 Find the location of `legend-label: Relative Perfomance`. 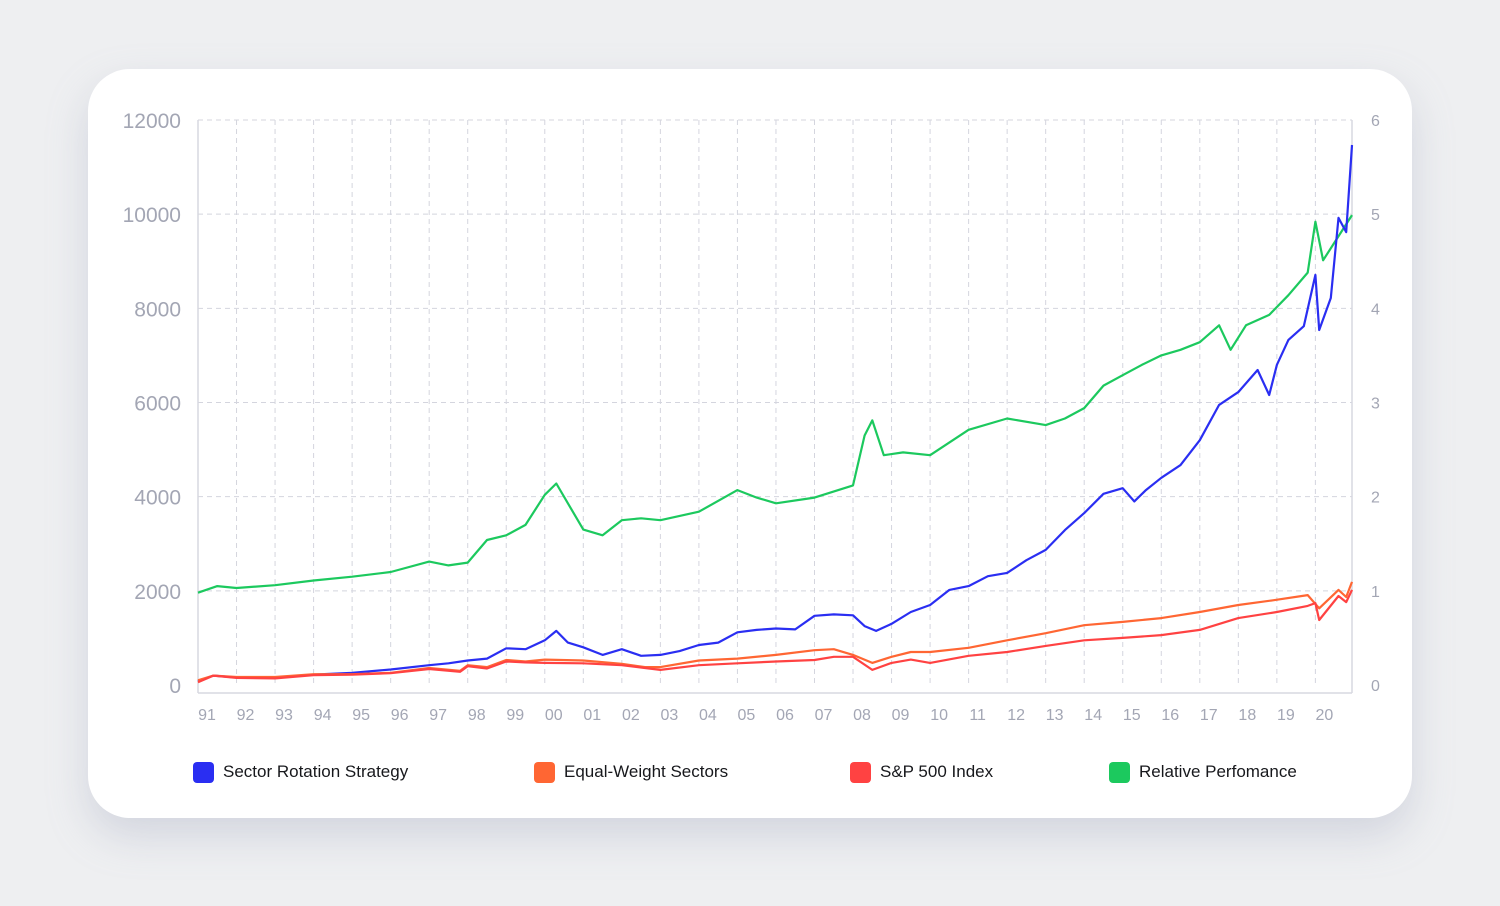

legend-label: Relative Perfomance is located at coordinates (1218, 771).